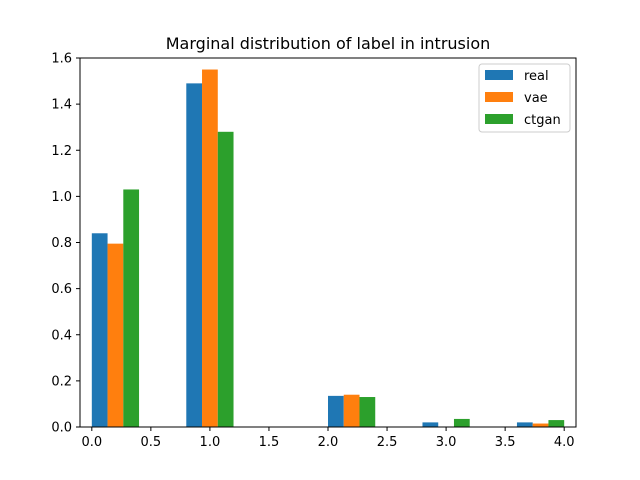 The width and height of the screenshot is (640, 480). What do you see at coordinates (61, 381) in the screenshot?
I see `y-tick-label: 0.2` at bounding box center [61, 381].